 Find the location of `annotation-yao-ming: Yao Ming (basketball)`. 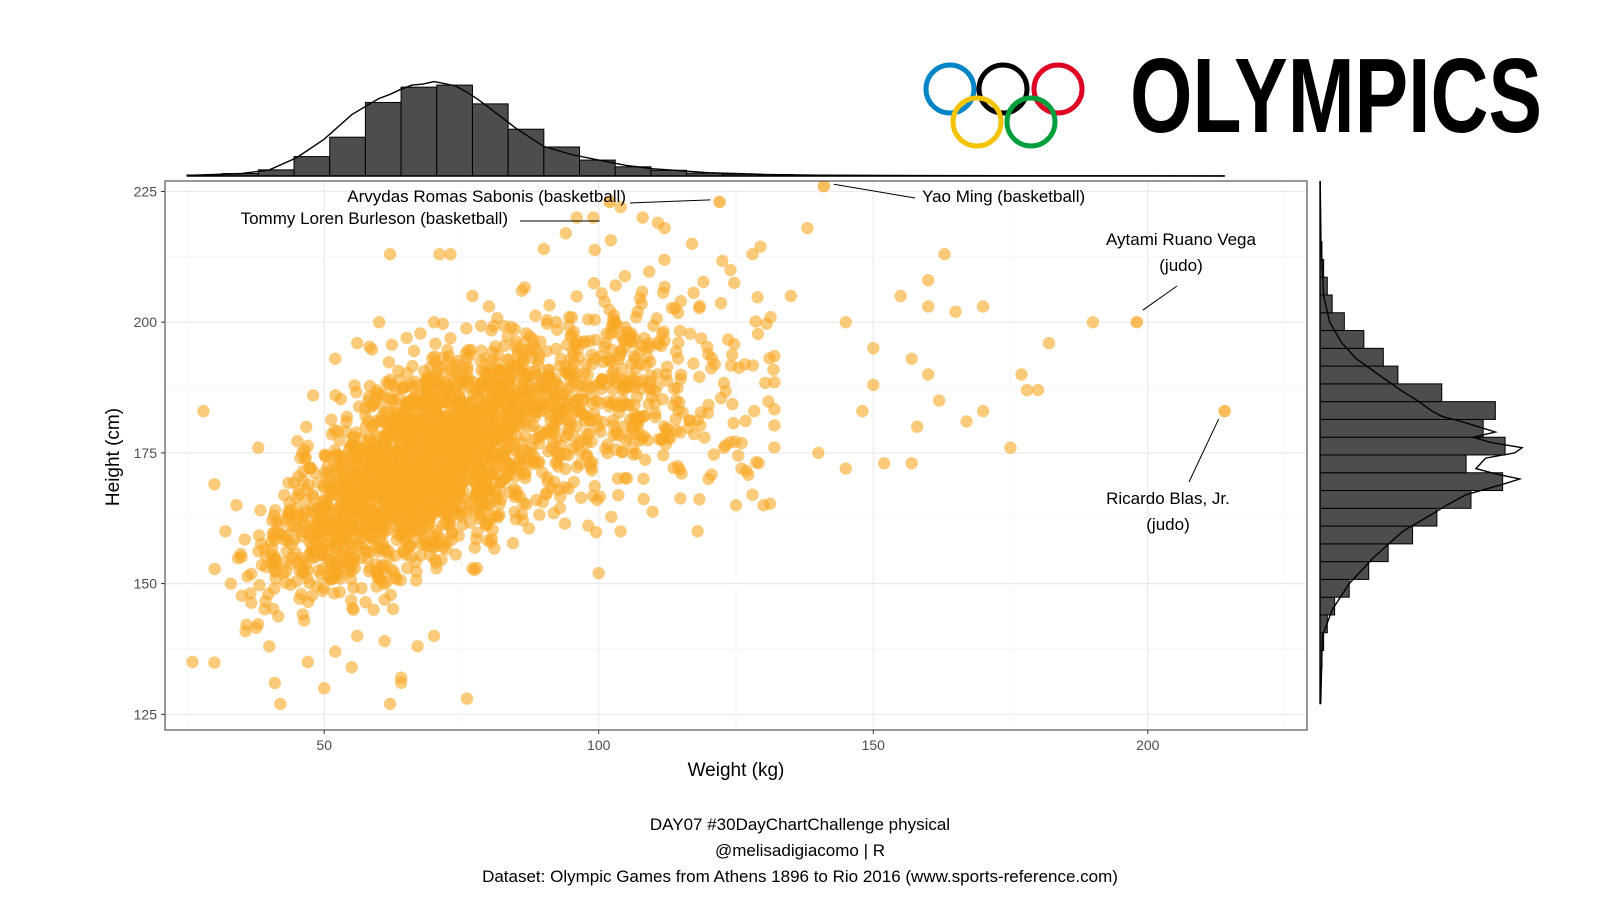

annotation-yao-ming: Yao Ming (basketball) is located at coordinates (1003, 196).